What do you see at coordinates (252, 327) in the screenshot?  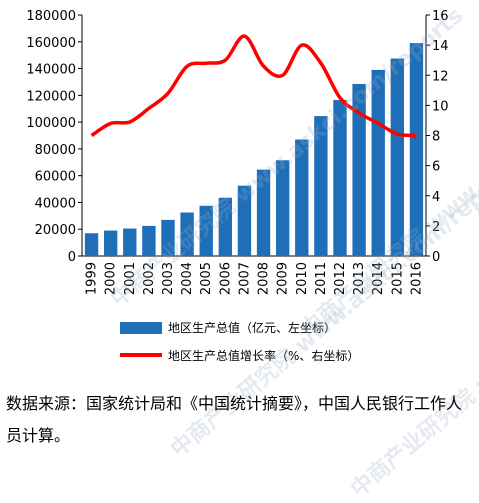 I see `legend-label-gdp: 地区生产总值（亿元、左坐标）` at bounding box center [252, 327].